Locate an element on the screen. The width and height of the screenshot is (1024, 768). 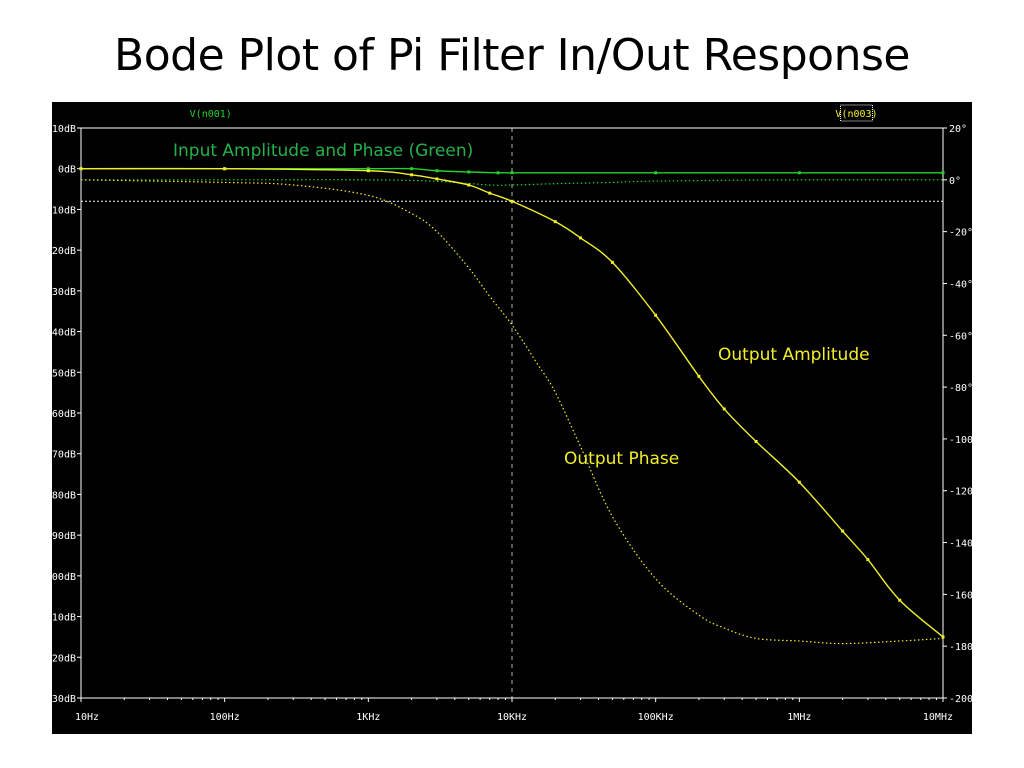
y-left-tick-label: -110dB is located at coordinates (64, 618).